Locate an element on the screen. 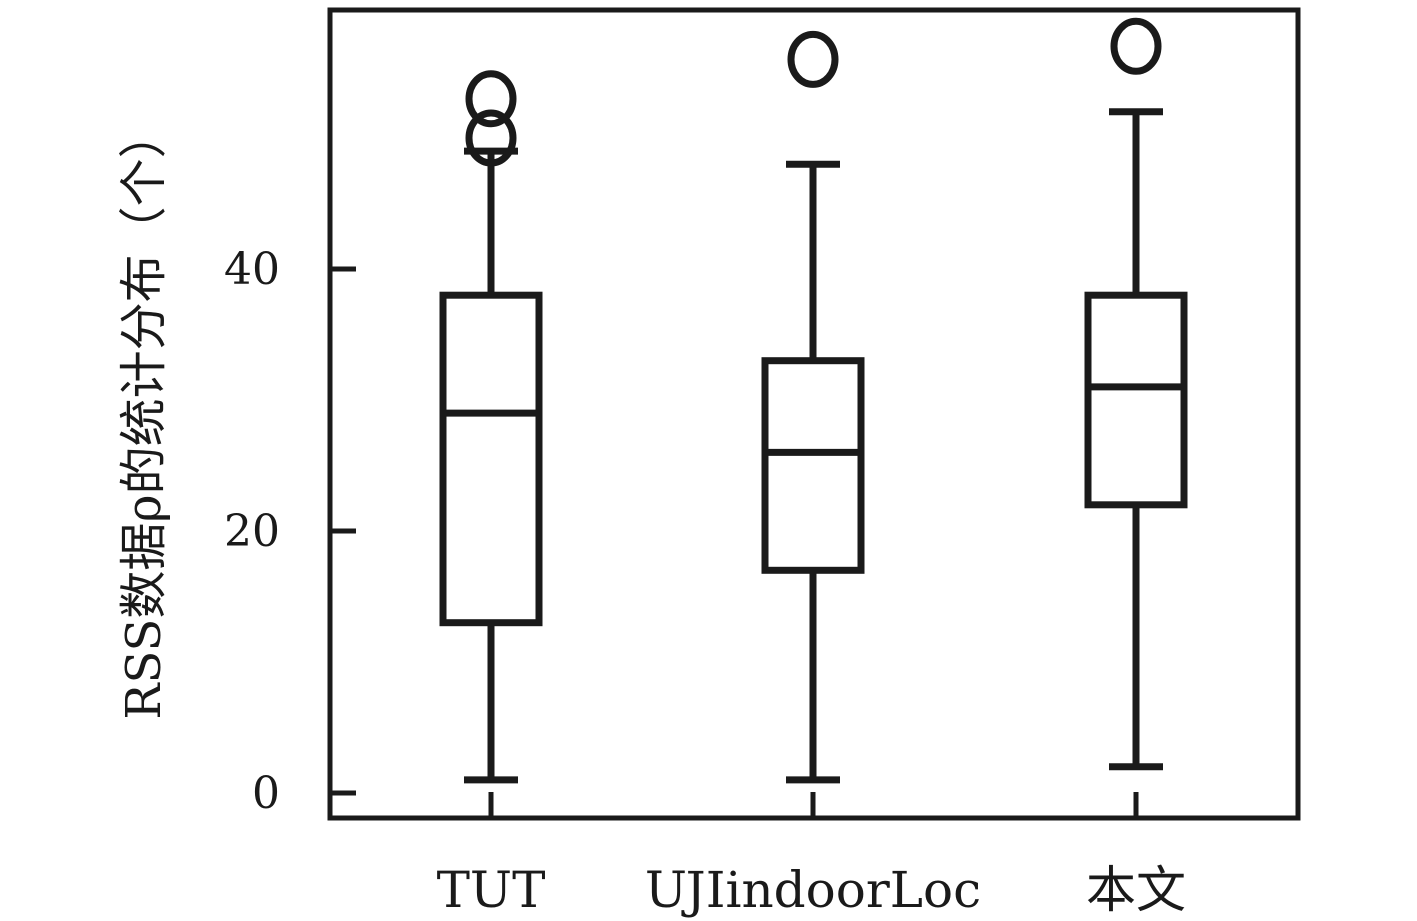 This screenshot has height=921, width=1417. box-UJIindoorLoc is located at coordinates (813, 407).